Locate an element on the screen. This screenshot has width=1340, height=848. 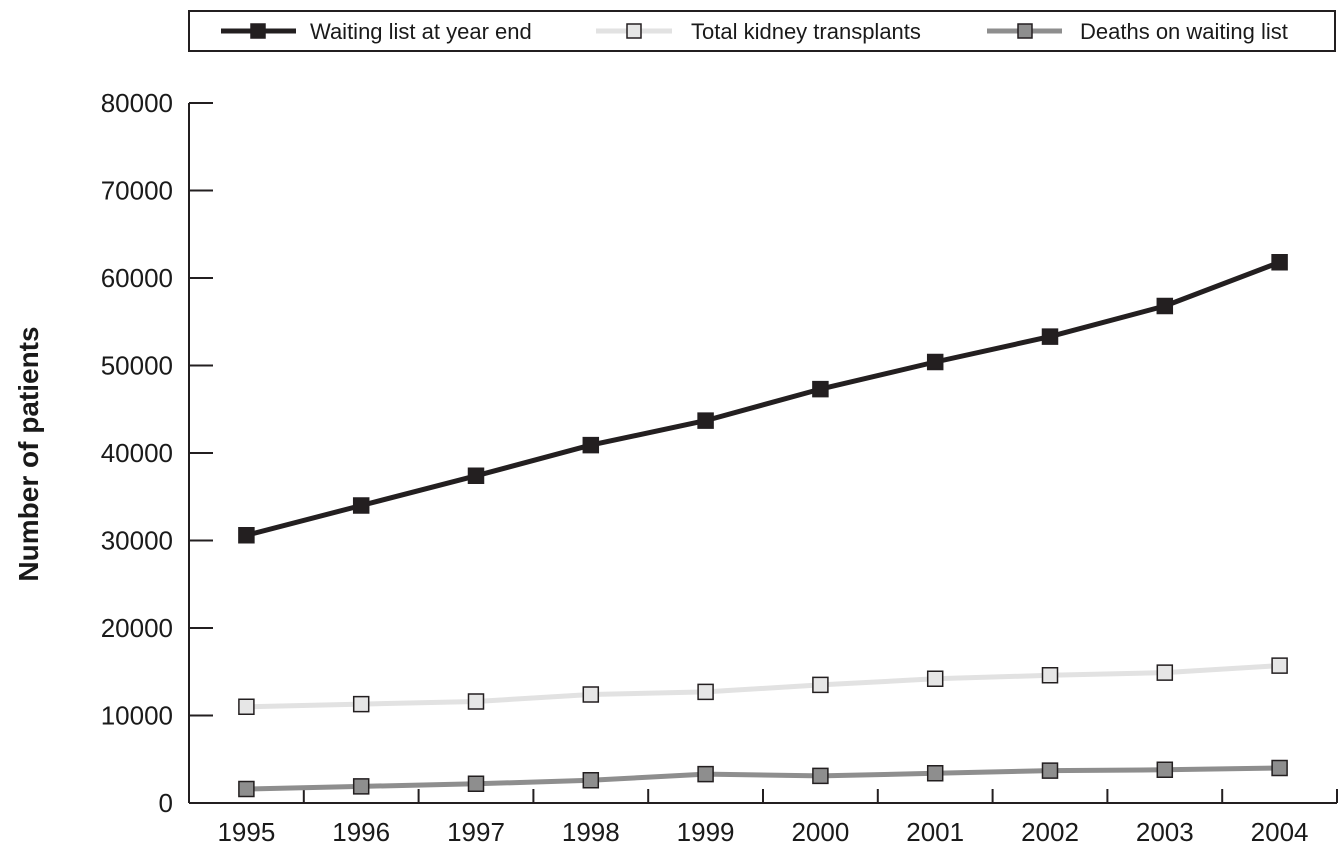
legend-label: Waiting list at year end is located at coordinates (421, 31).